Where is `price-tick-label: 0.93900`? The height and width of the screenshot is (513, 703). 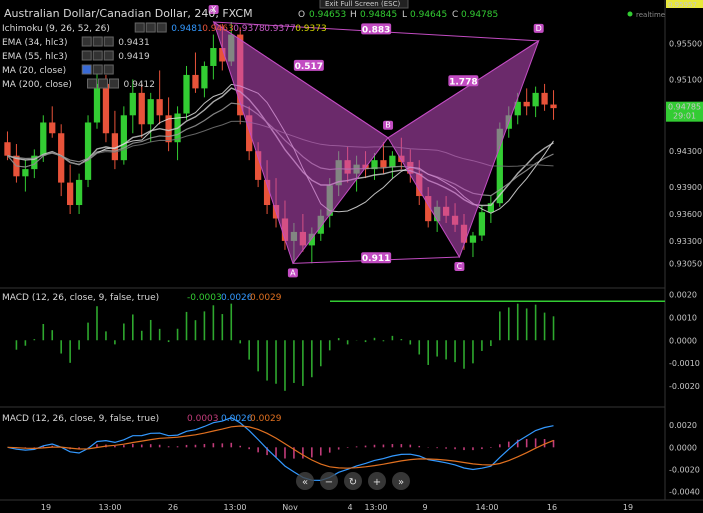
price-tick-label: 0.93900 is located at coordinates (685, 187).